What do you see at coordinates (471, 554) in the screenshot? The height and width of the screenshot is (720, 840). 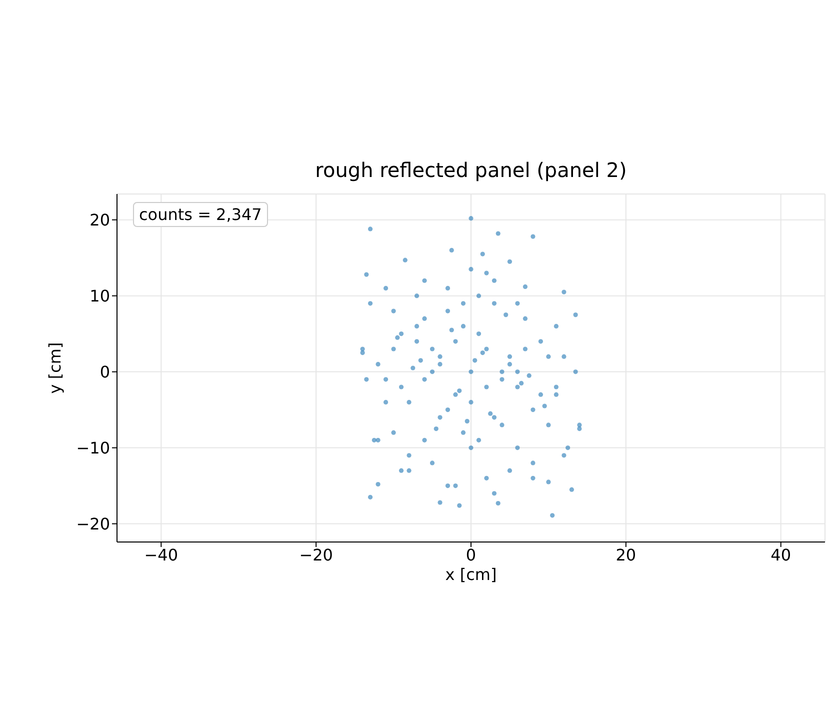 I see `x-tick-label: 0` at bounding box center [471, 554].